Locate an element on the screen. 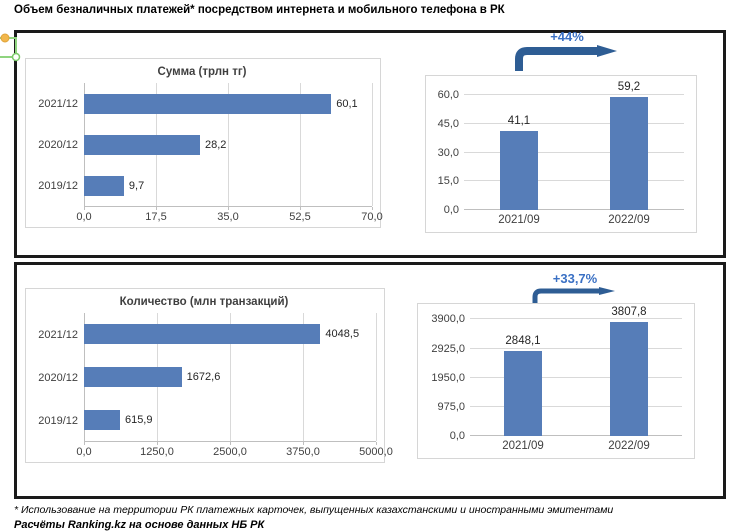  value-label: 3807,8 is located at coordinates (629, 312).